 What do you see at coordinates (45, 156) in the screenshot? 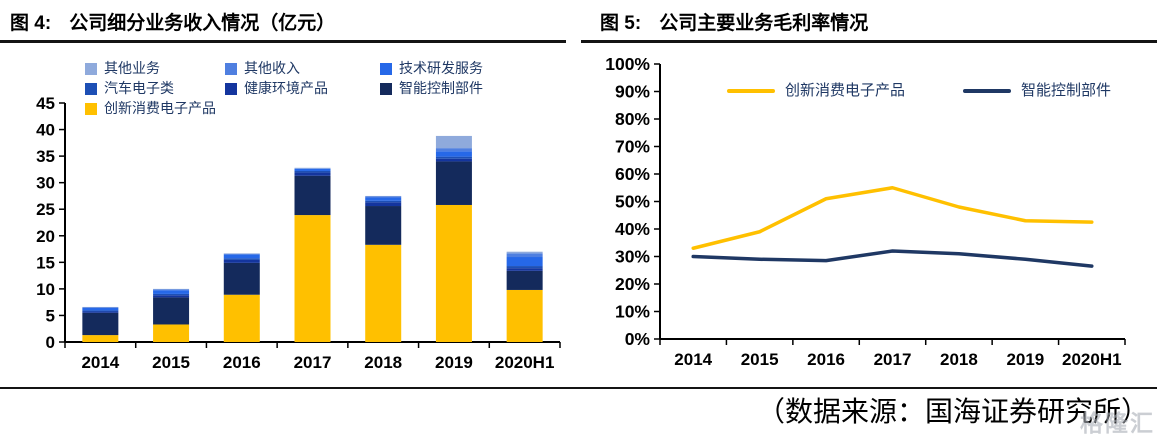
I see `y-tick-label: 35` at bounding box center [45, 156].